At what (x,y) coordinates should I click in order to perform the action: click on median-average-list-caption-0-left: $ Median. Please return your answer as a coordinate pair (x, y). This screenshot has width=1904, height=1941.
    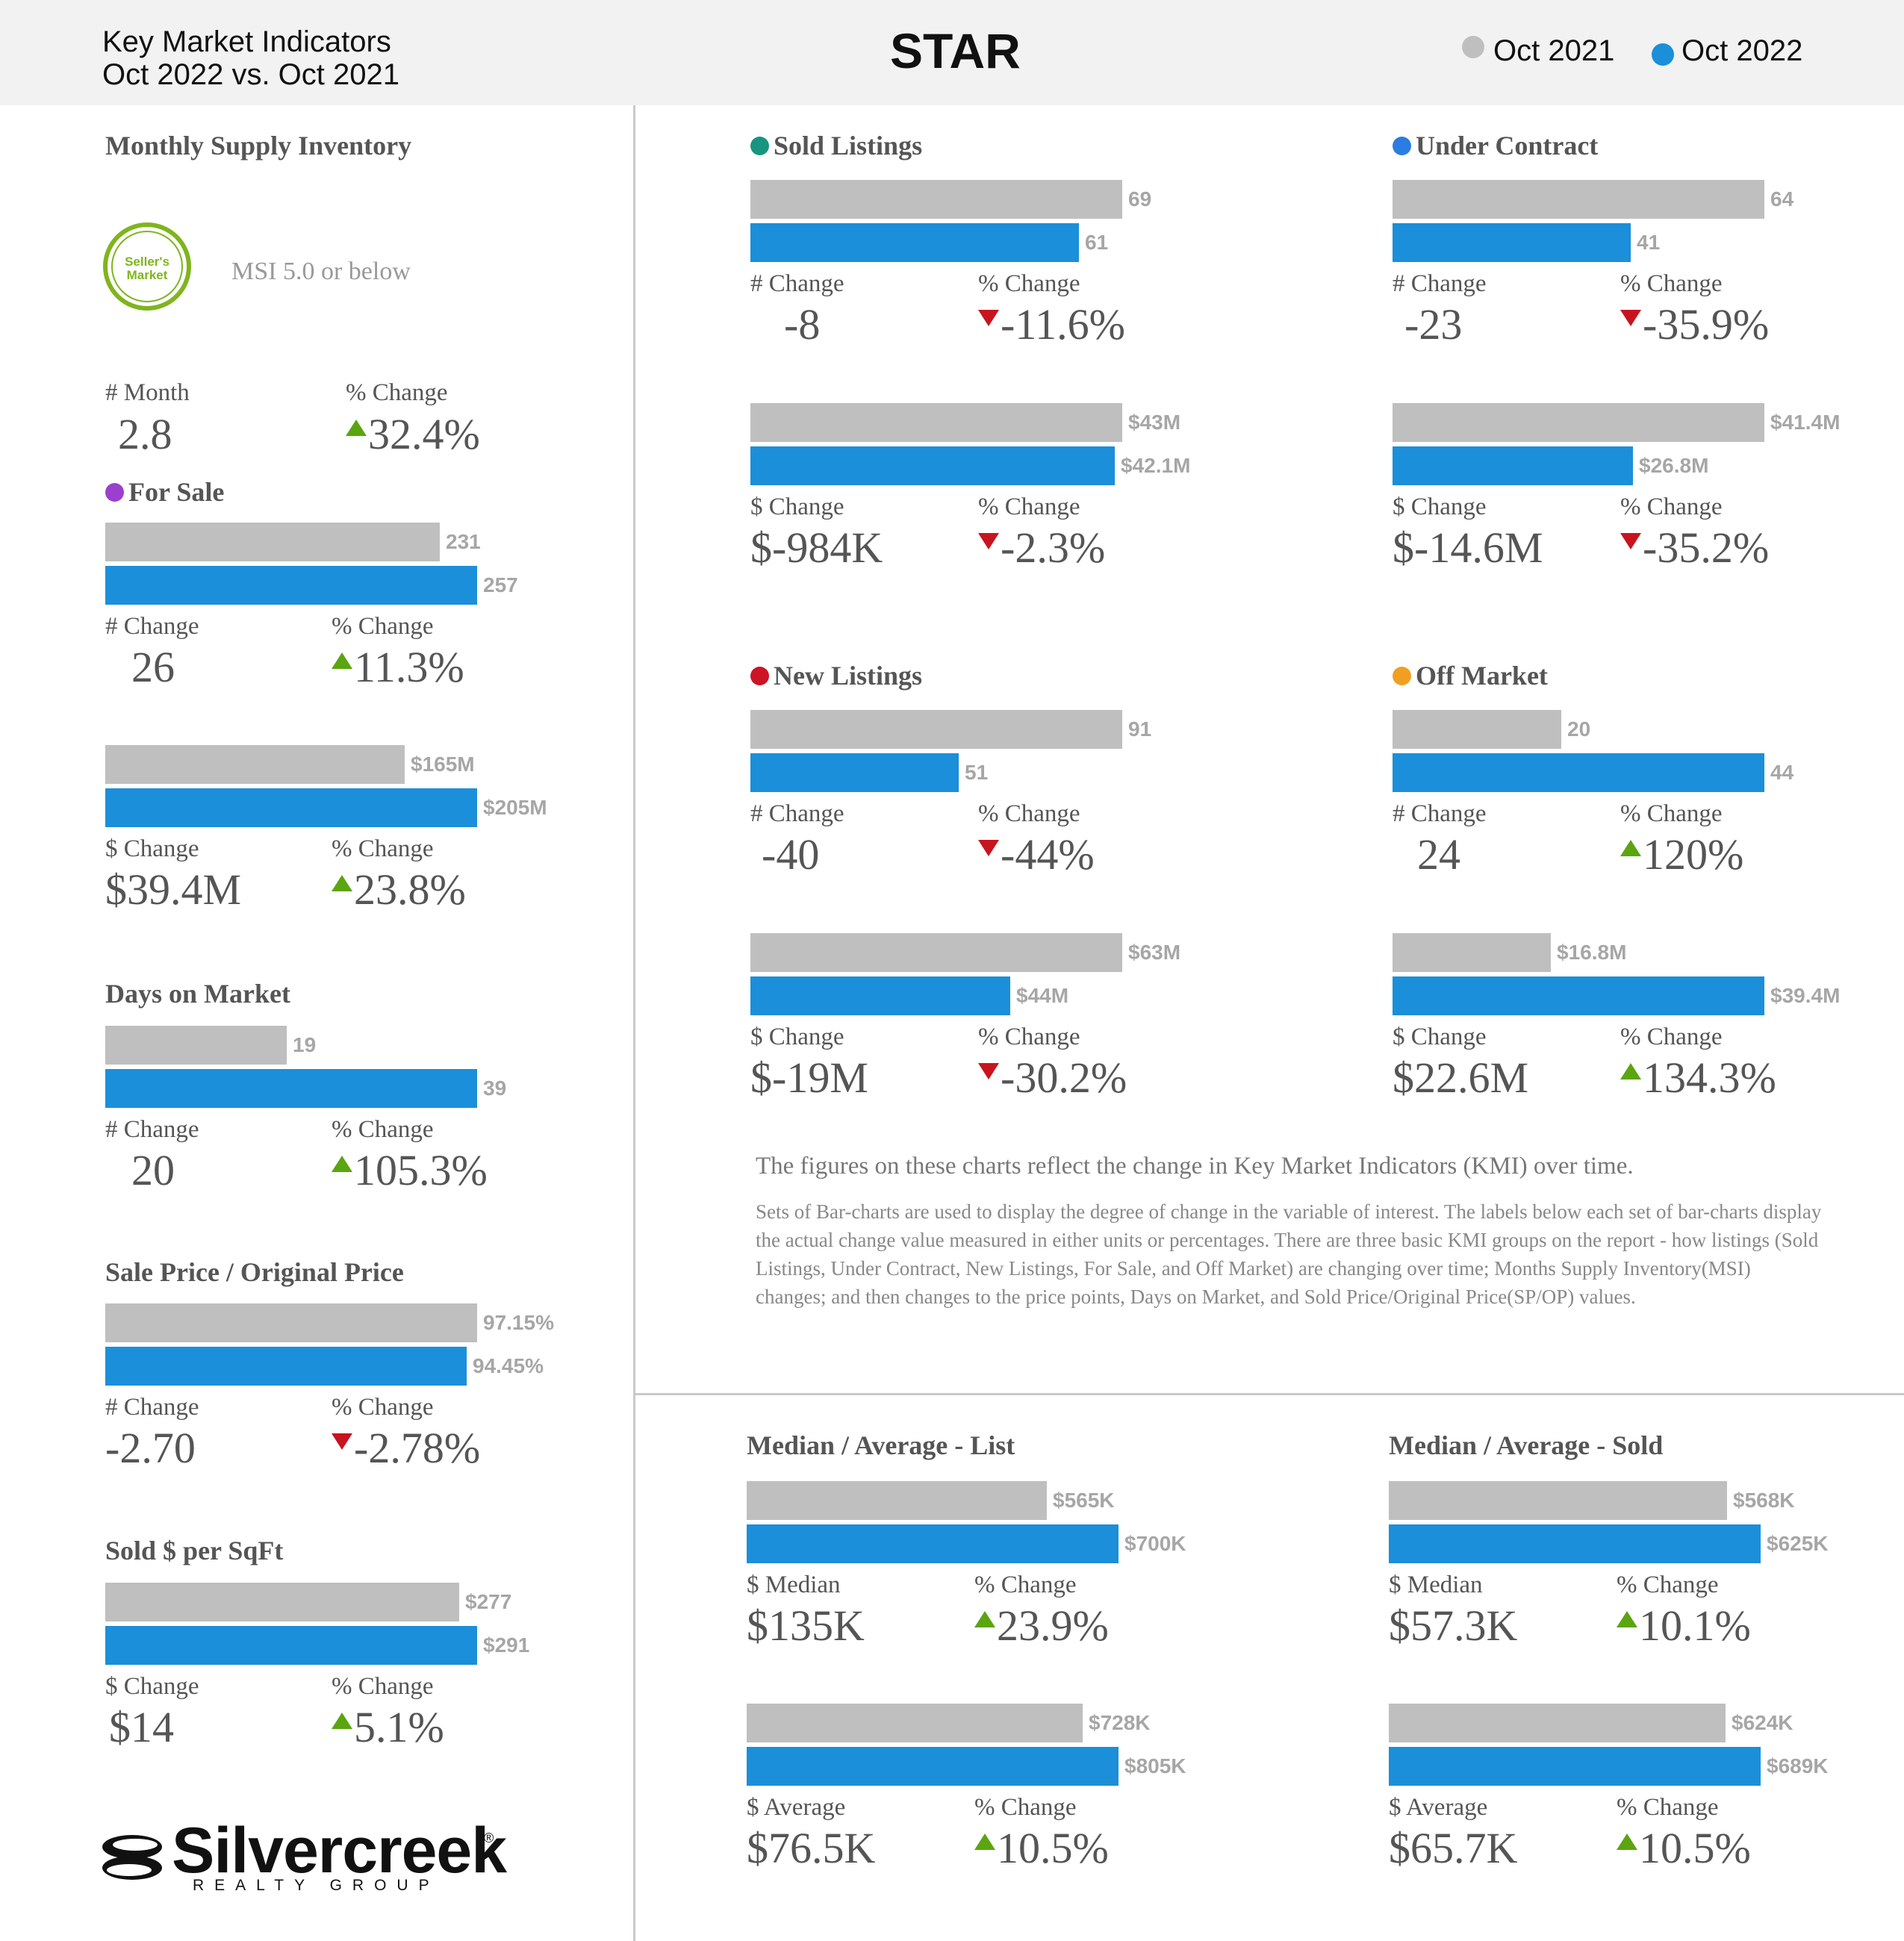
    Looking at the image, I should click on (794, 1584).